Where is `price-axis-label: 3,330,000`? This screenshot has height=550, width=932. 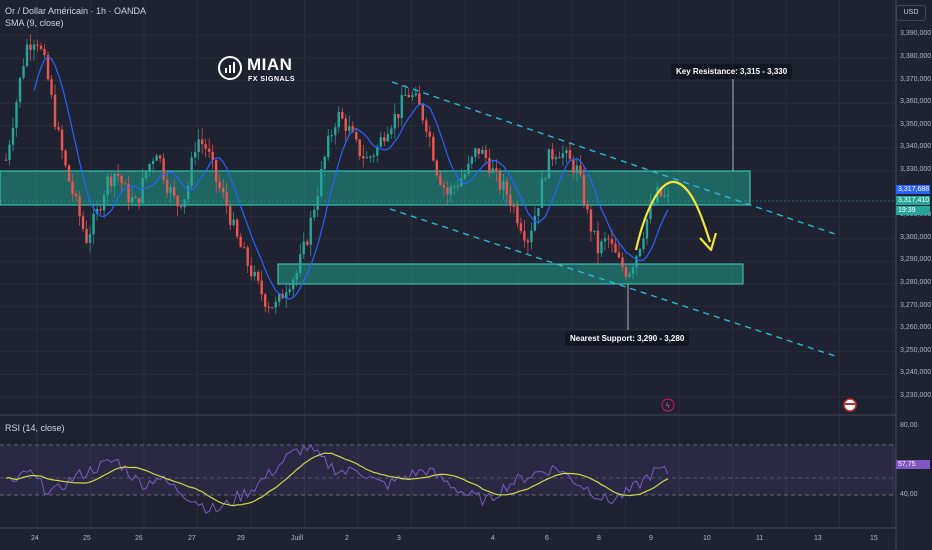
price-axis-label: 3,330,000 is located at coordinates (916, 169).